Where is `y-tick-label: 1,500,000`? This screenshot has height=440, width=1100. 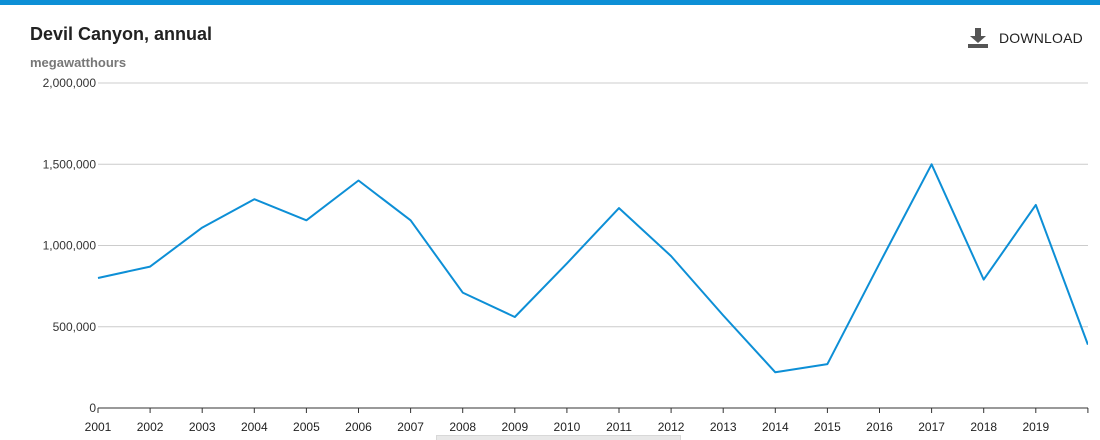 y-tick-label: 1,500,000 is located at coordinates (70, 164).